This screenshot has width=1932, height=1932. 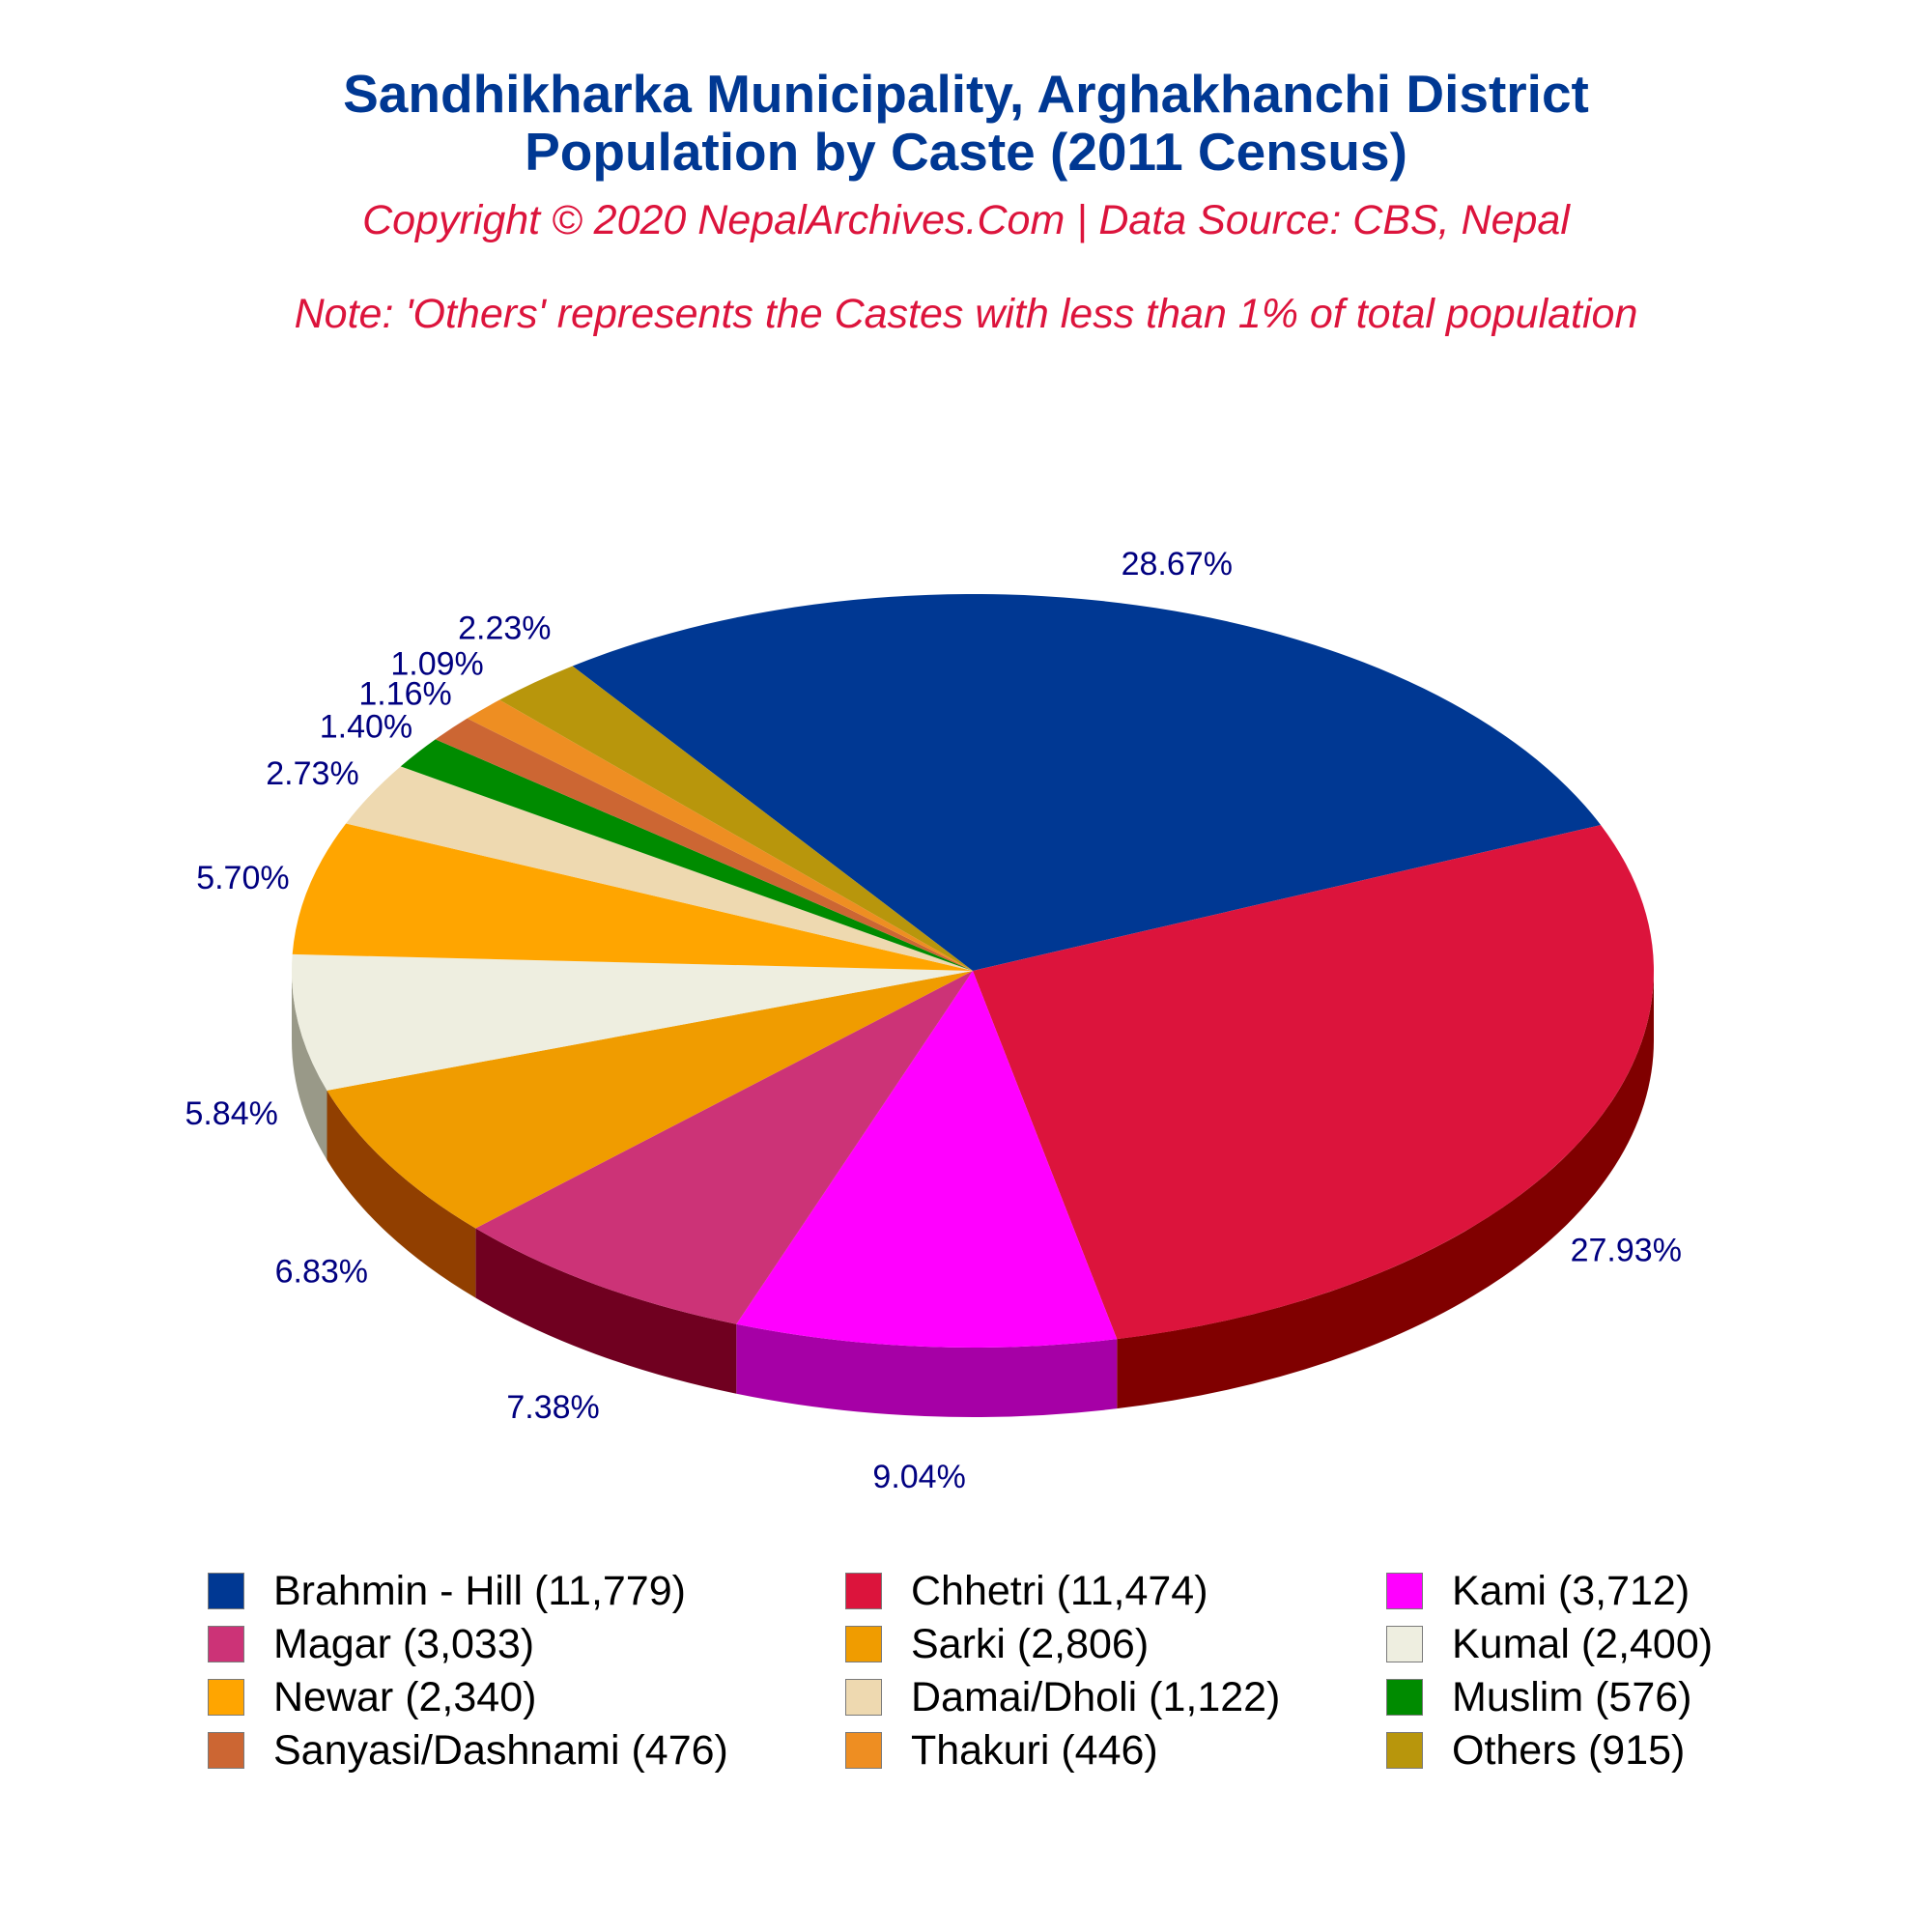 I want to click on legend-item-muslim: Muslim (576), so click(x=1539, y=1697).